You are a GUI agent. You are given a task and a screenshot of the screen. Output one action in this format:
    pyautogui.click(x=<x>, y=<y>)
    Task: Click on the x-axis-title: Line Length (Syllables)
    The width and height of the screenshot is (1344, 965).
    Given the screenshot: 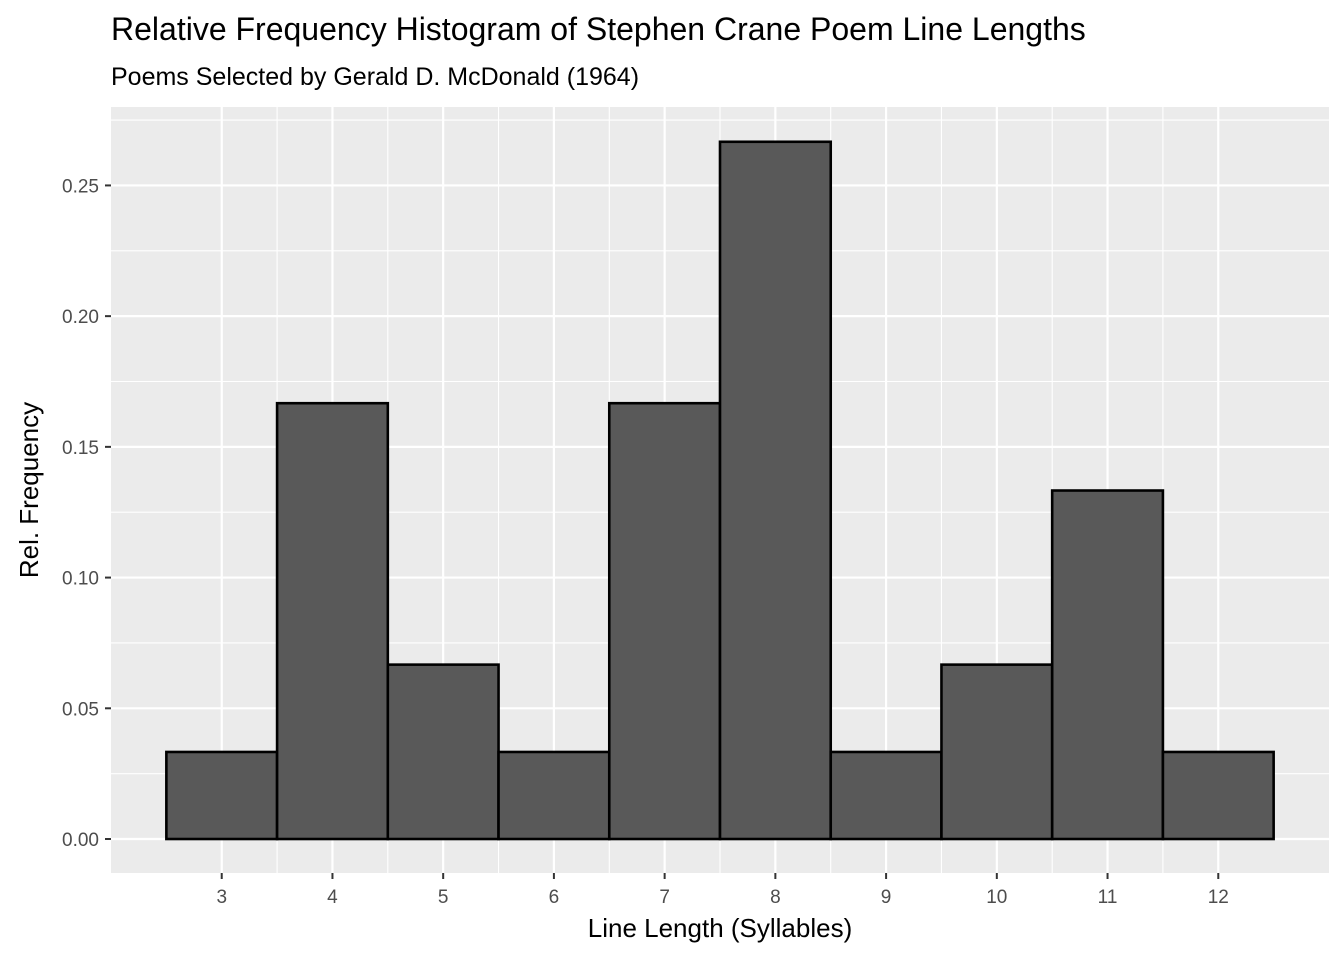 What is the action you would take?
    pyautogui.click(x=720, y=928)
    